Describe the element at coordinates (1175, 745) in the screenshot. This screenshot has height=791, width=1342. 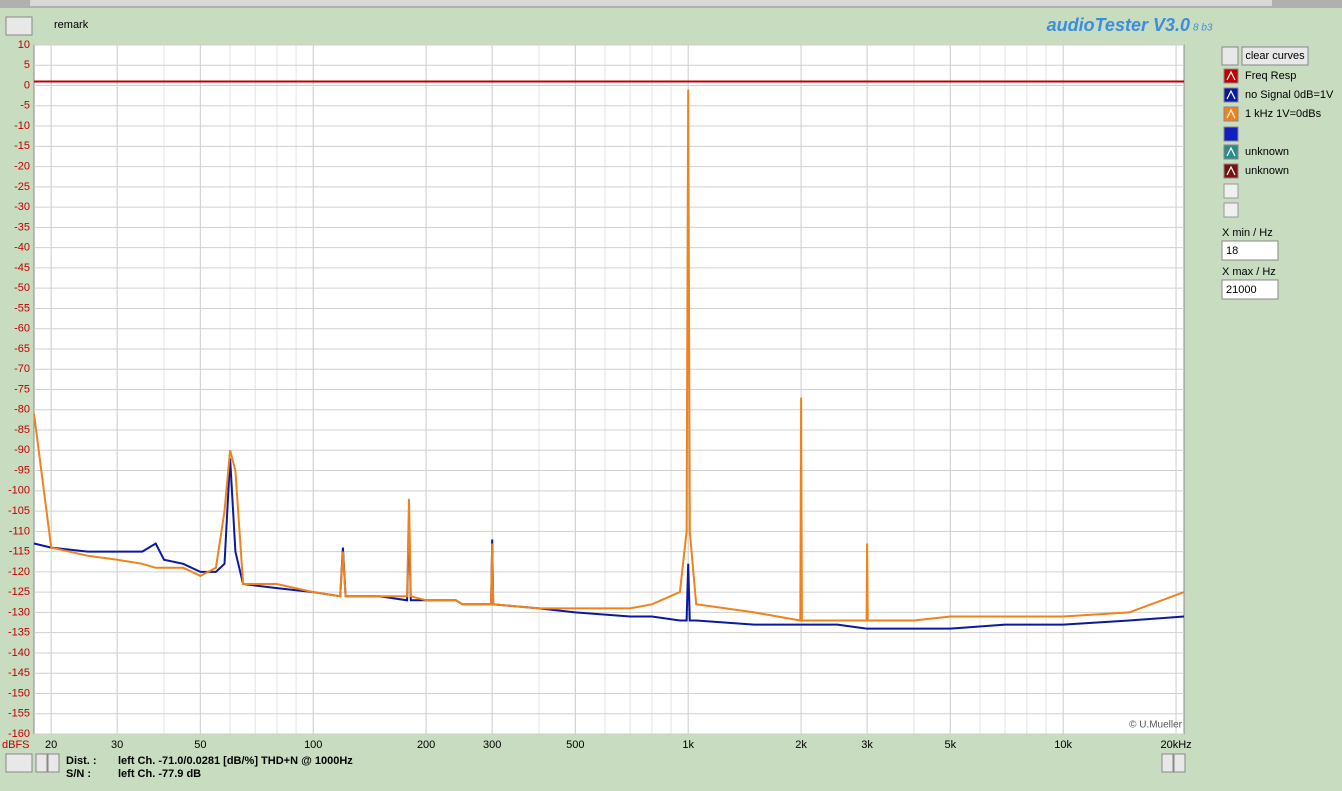
I see `x-tick-label: 20kHz` at that location.